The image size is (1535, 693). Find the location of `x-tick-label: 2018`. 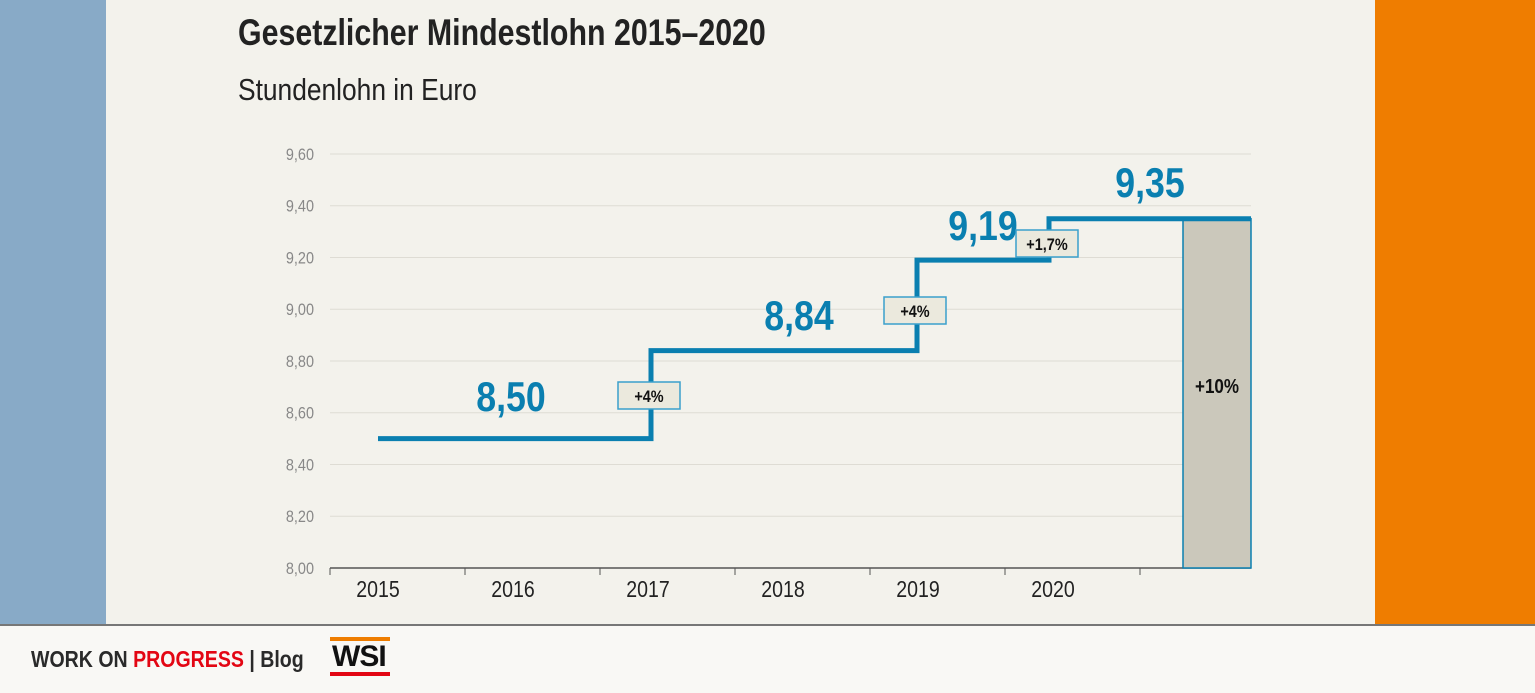

x-tick-label: 2018 is located at coordinates (782, 590).